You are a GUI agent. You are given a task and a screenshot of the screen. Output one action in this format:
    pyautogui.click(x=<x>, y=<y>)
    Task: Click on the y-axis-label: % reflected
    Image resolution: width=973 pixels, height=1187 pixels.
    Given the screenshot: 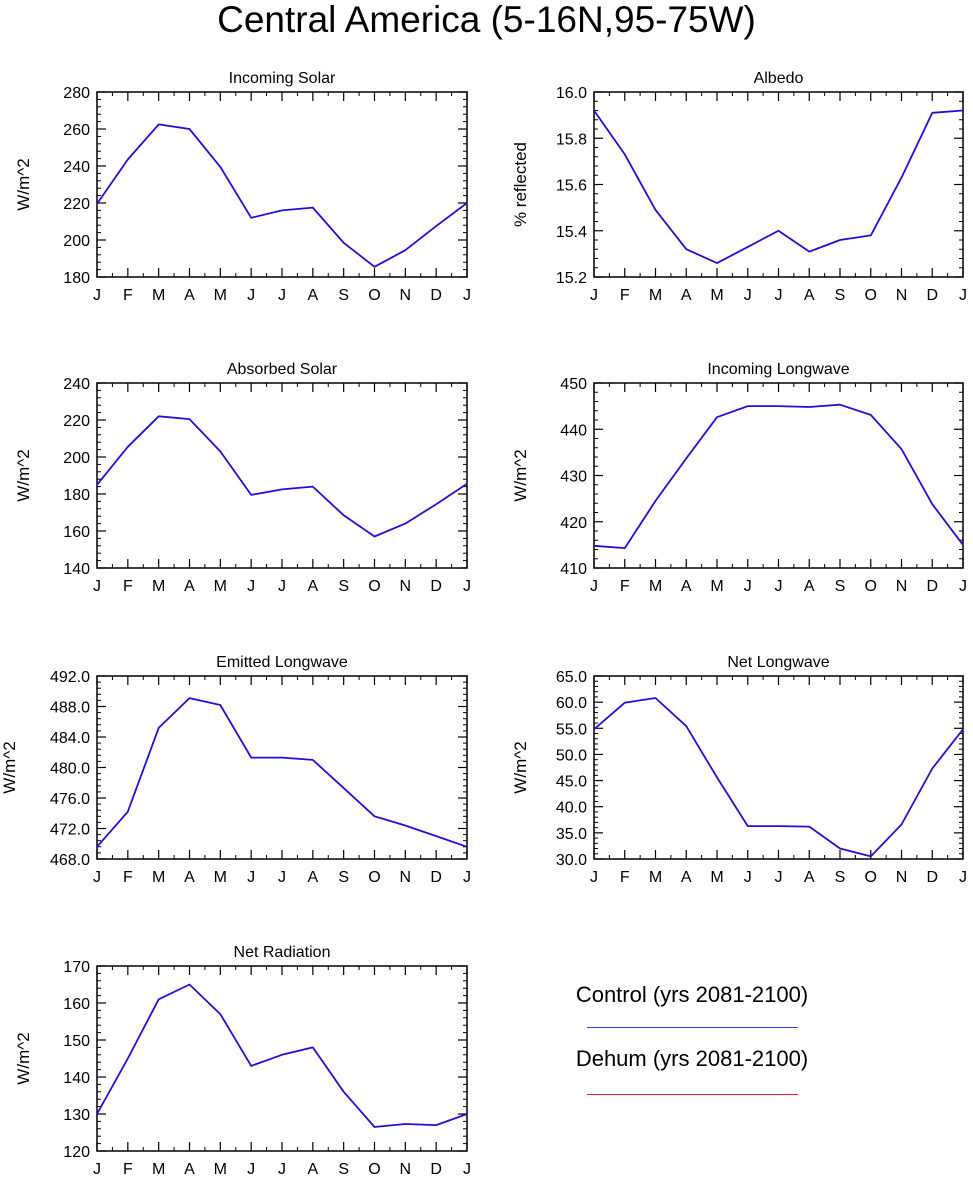 What is the action you would take?
    pyautogui.click(x=520, y=184)
    